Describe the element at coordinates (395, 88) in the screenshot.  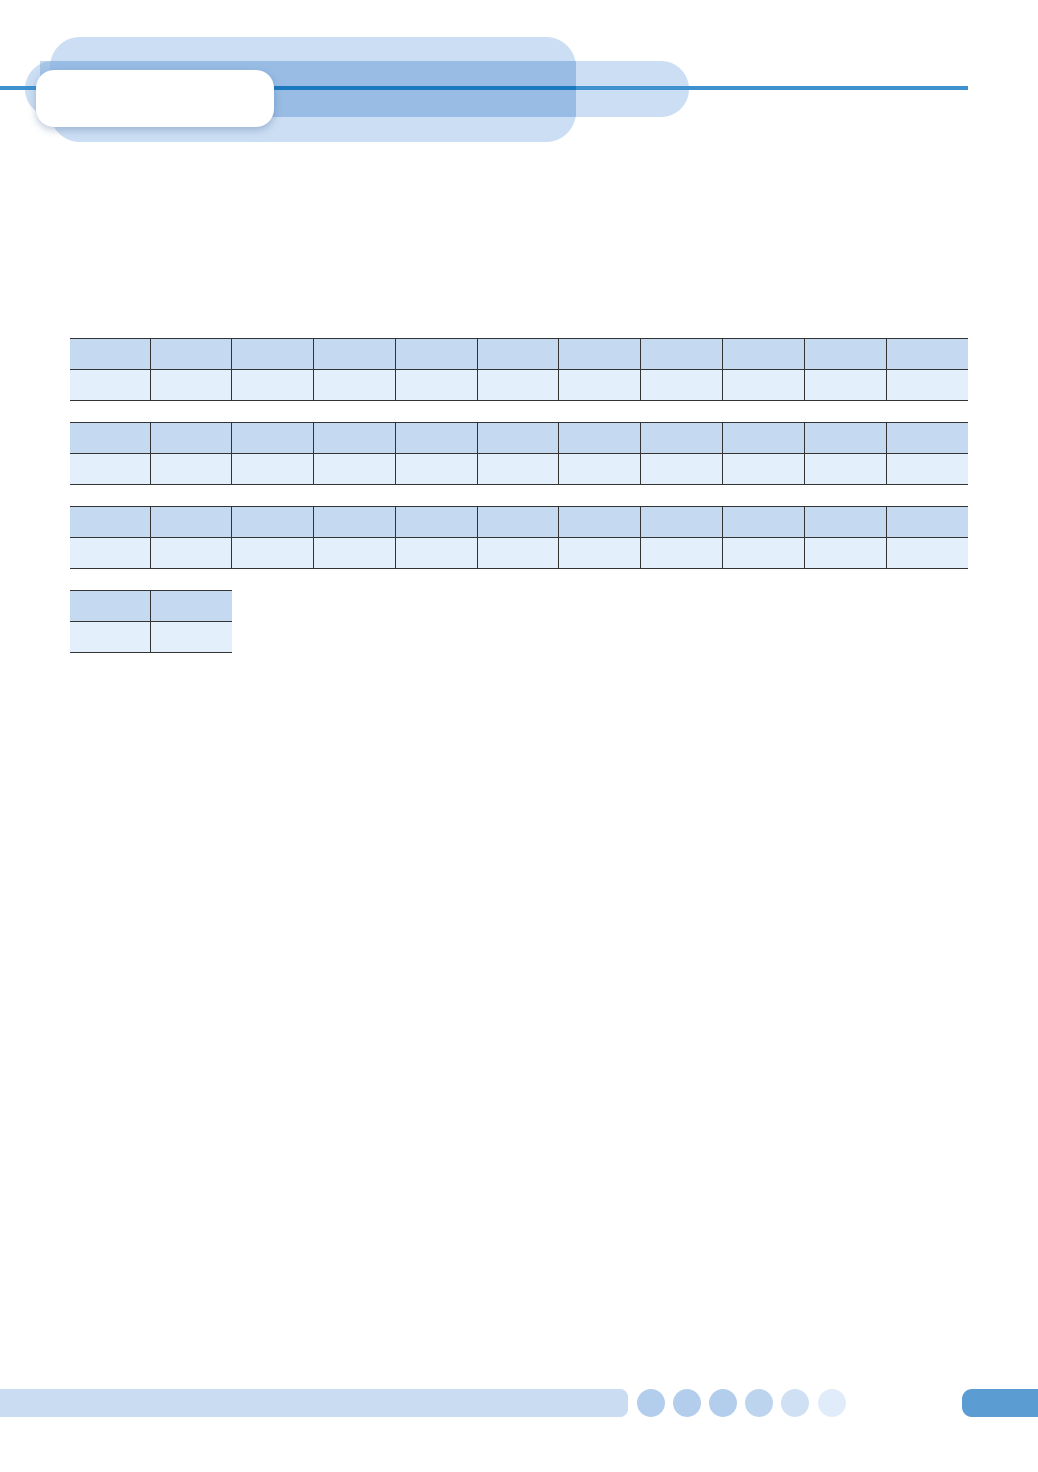
I see `header-rule-dark` at that location.